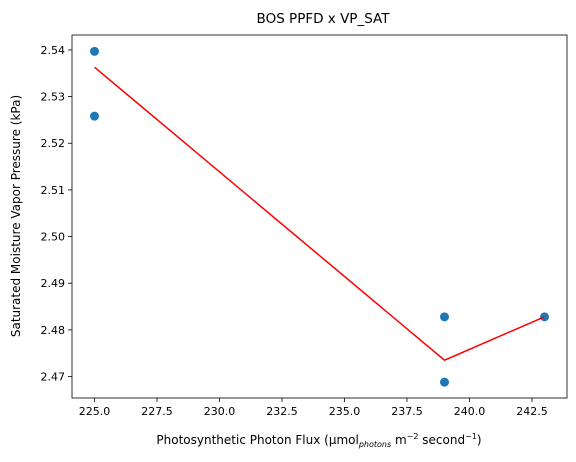 The width and height of the screenshot is (576, 462). What do you see at coordinates (532, 411) in the screenshot?
I see `x-tick-label: 242.5` at bounding box center [532, 411].